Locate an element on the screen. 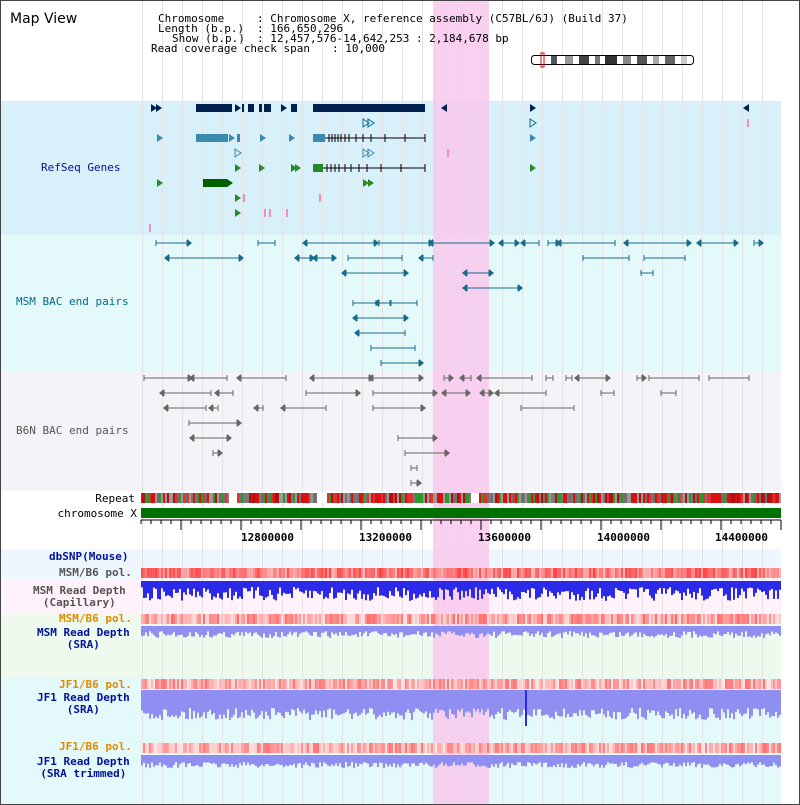  position-axis is located at coordinates (461, 524).